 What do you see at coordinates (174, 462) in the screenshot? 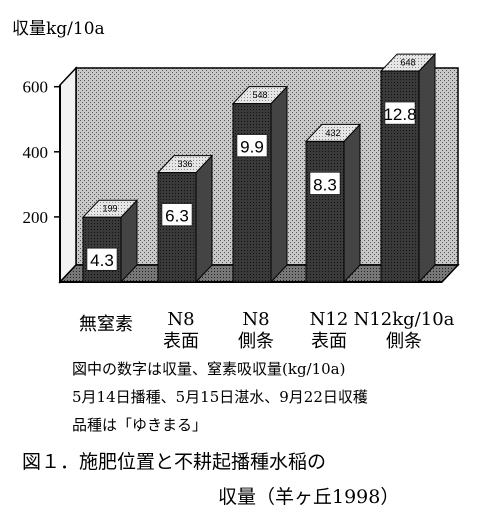
I see `figure-caption-line-1: 図１．施肥位置と不耕起播種水稲の` at bounding box center [174, 462].